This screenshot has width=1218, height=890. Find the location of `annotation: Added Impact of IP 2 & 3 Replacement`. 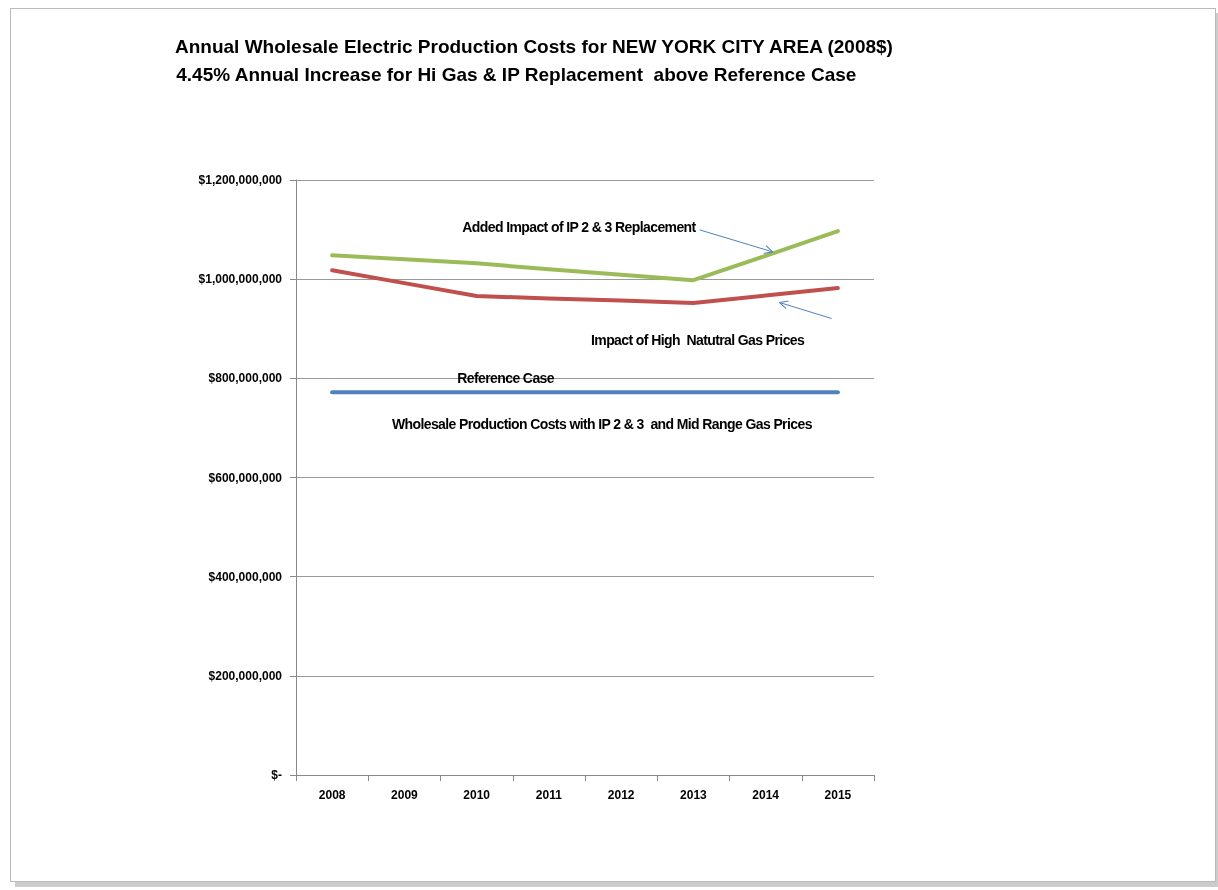

annotation: Added Impact of IP 2 & 3 Replacement is located at coordinates (579, 226).